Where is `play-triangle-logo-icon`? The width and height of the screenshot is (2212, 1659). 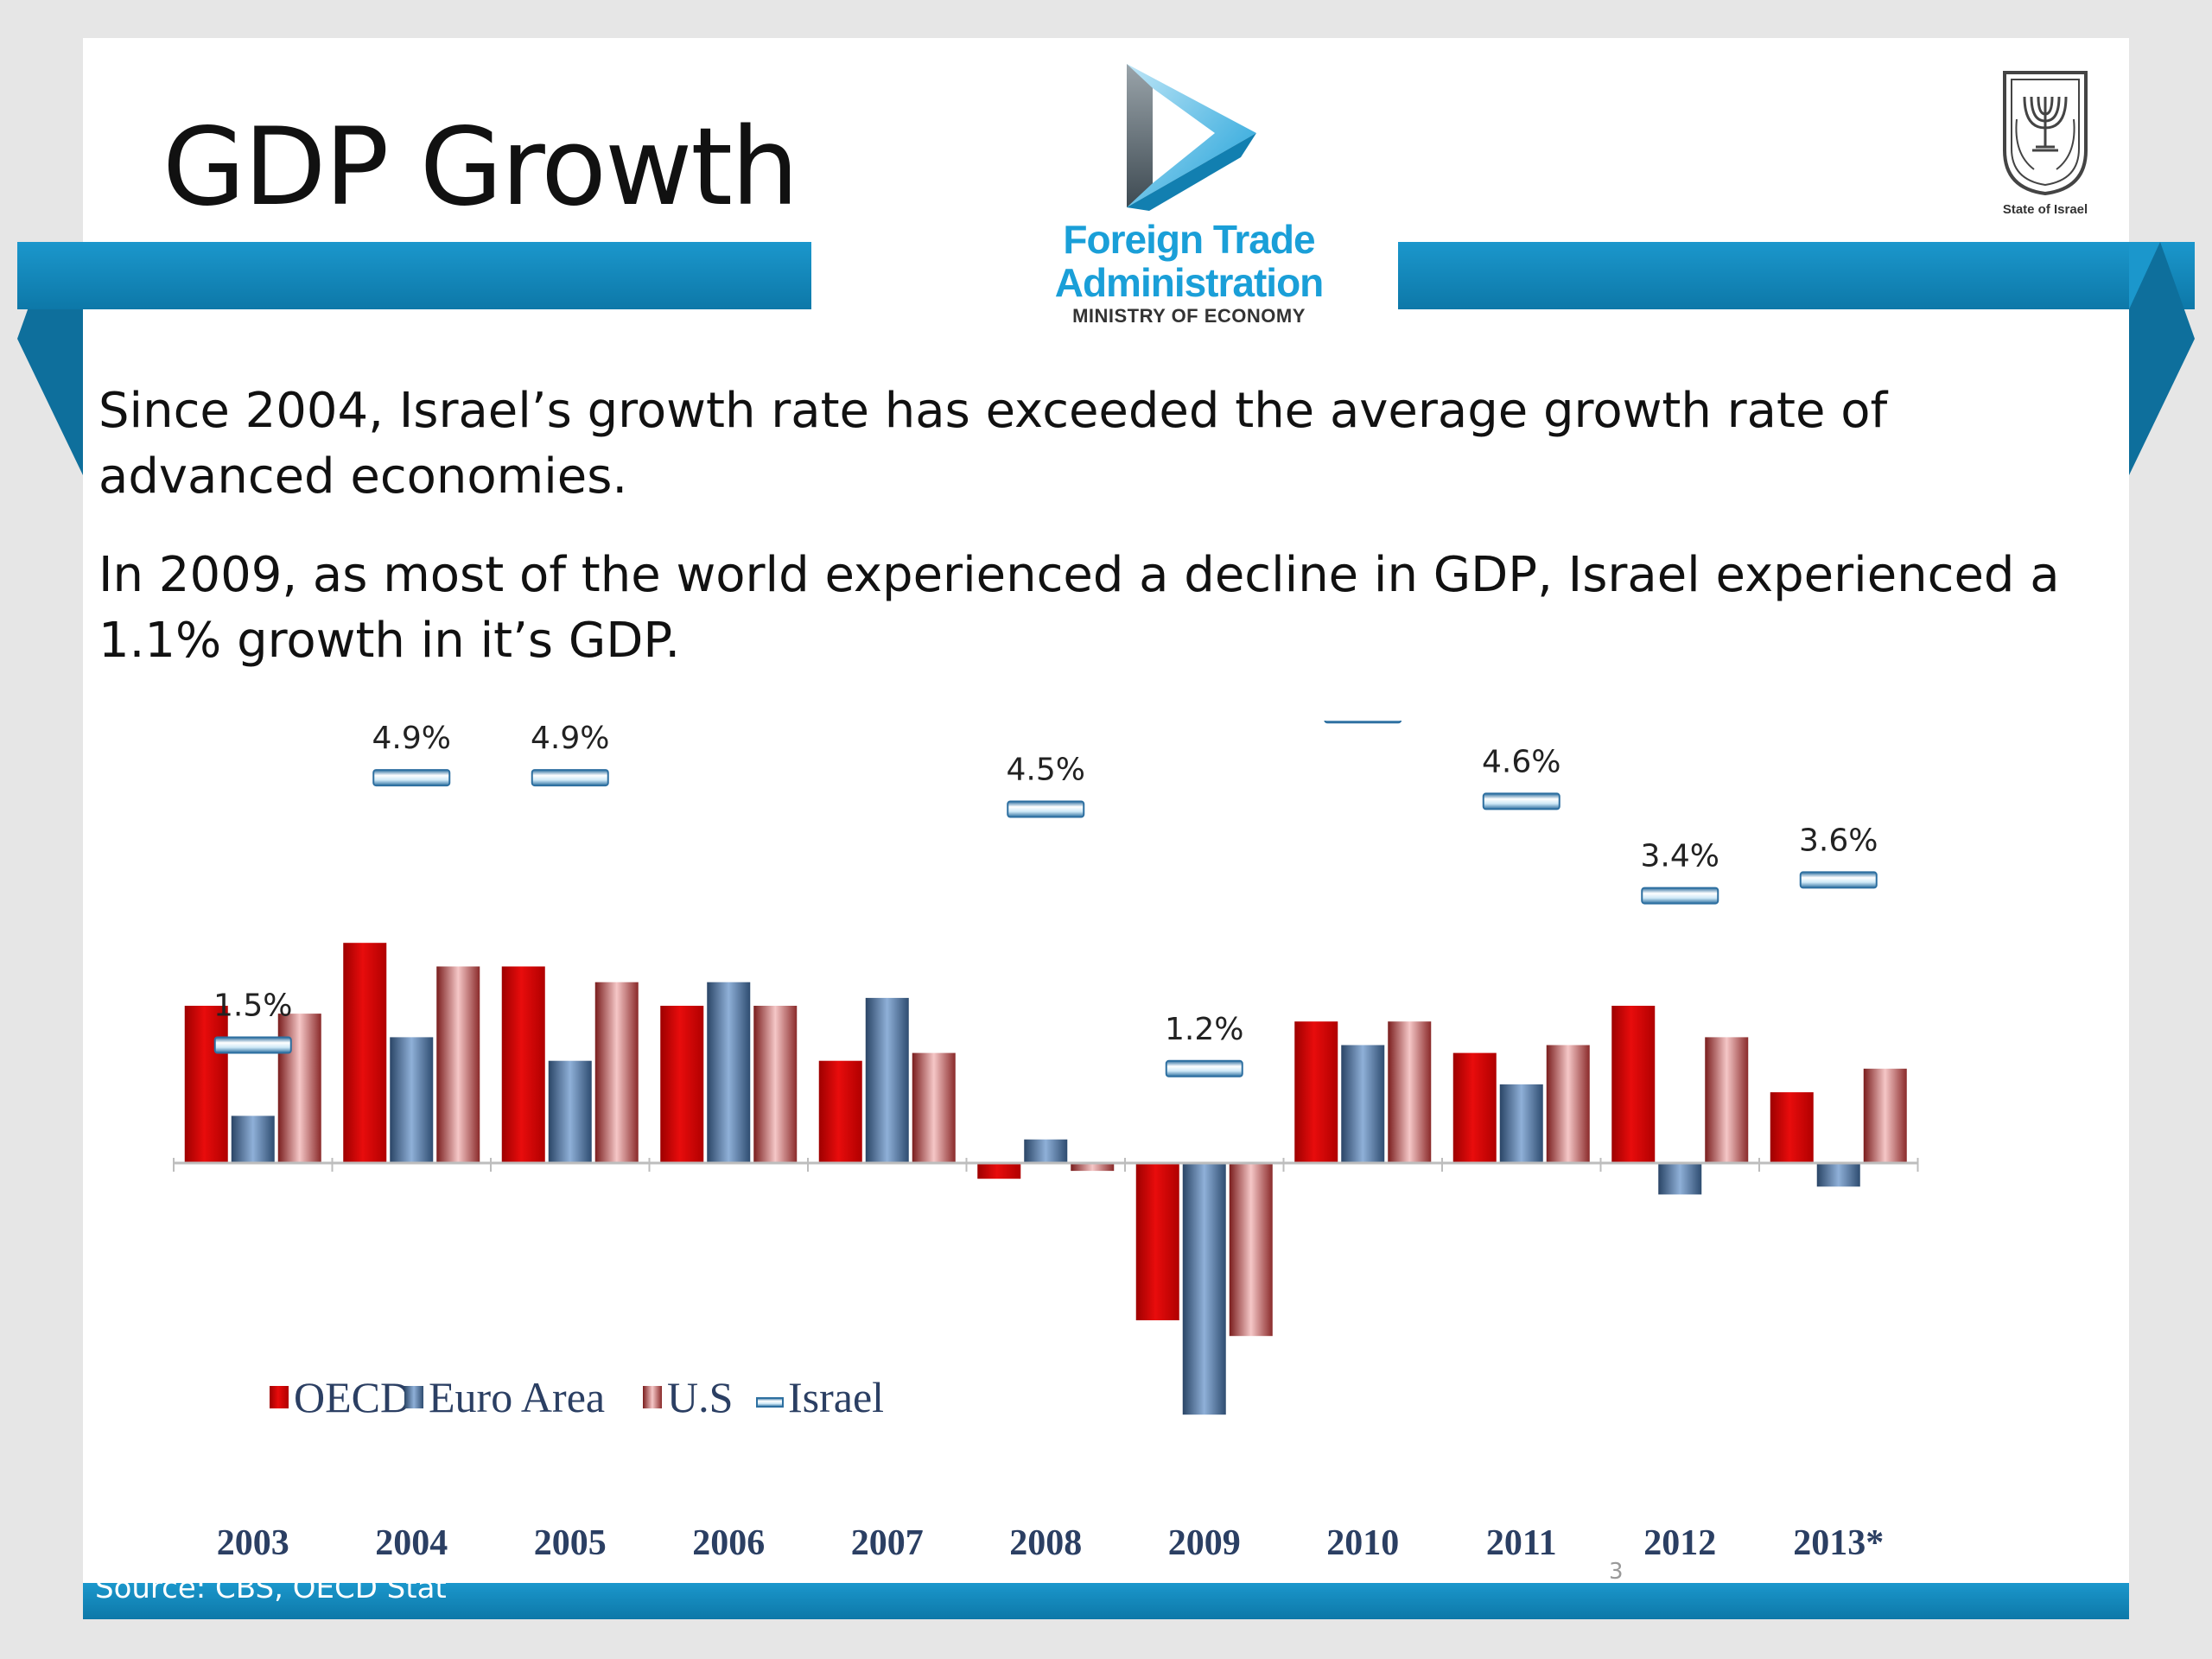
play-triangle-logo-icon is located at coordinates (1191, 137).